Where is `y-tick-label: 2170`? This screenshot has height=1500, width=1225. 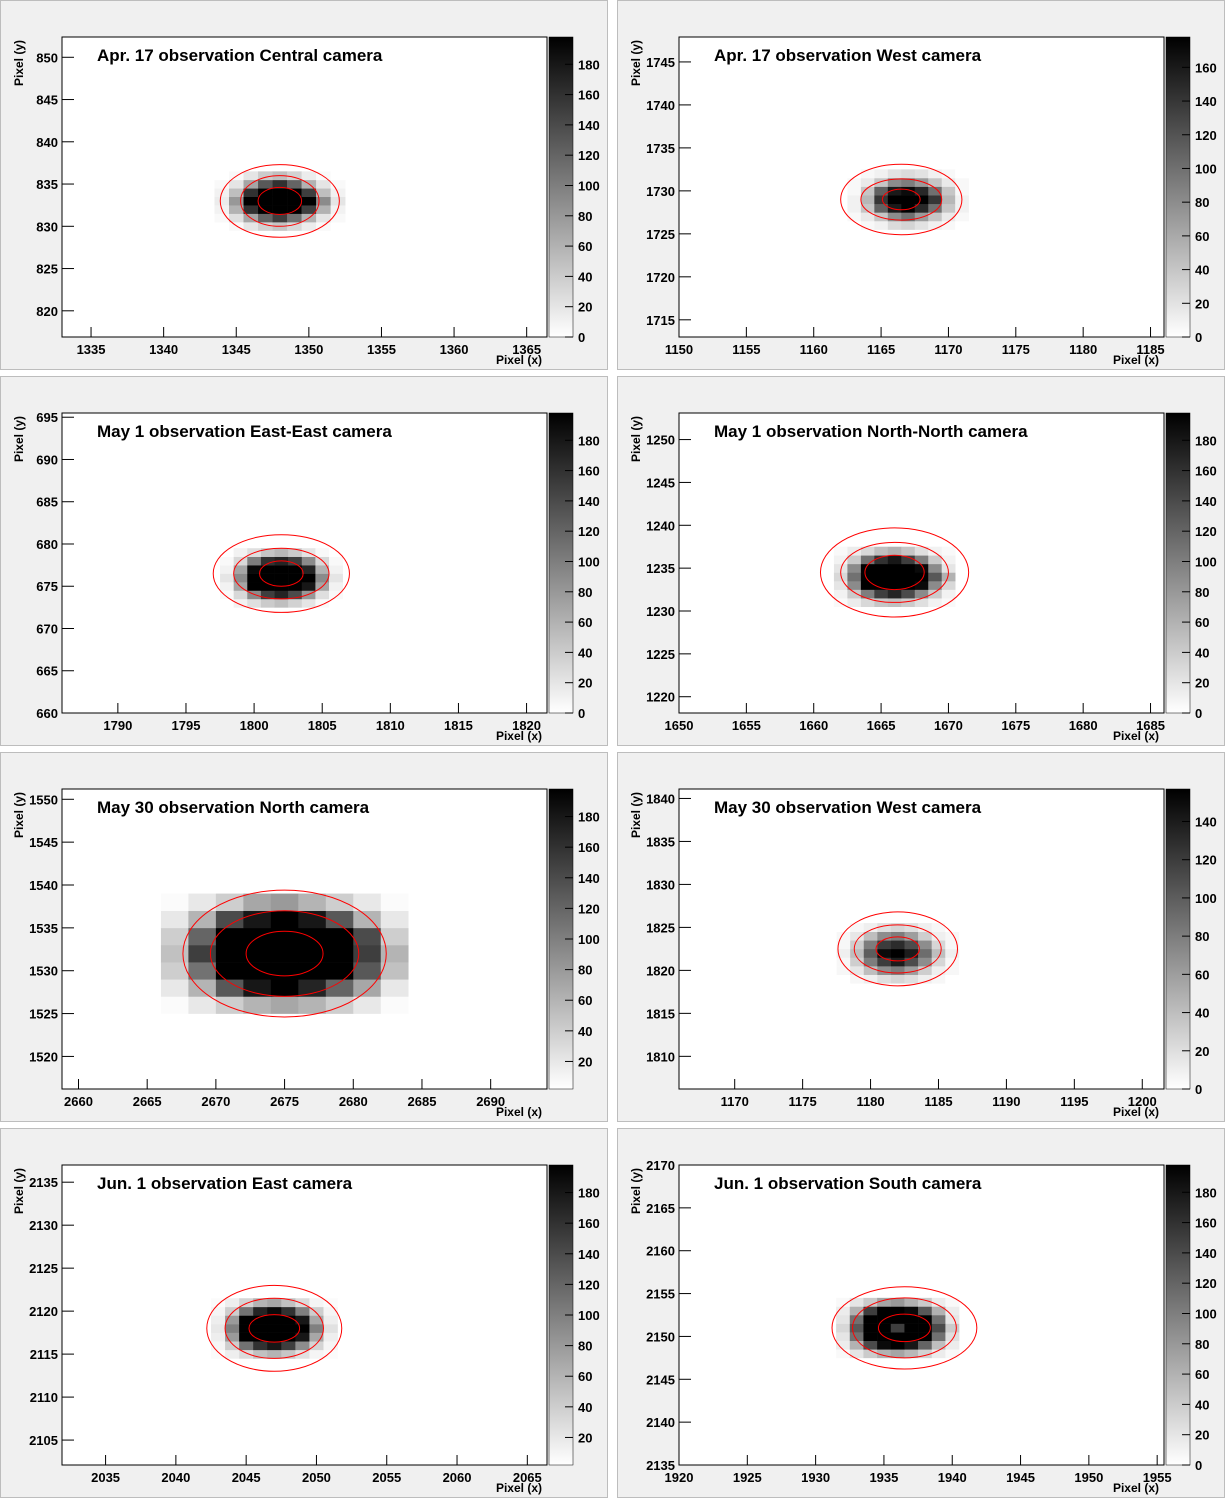 y-tick-label: 2170 is located at coordinates (660, 1165).